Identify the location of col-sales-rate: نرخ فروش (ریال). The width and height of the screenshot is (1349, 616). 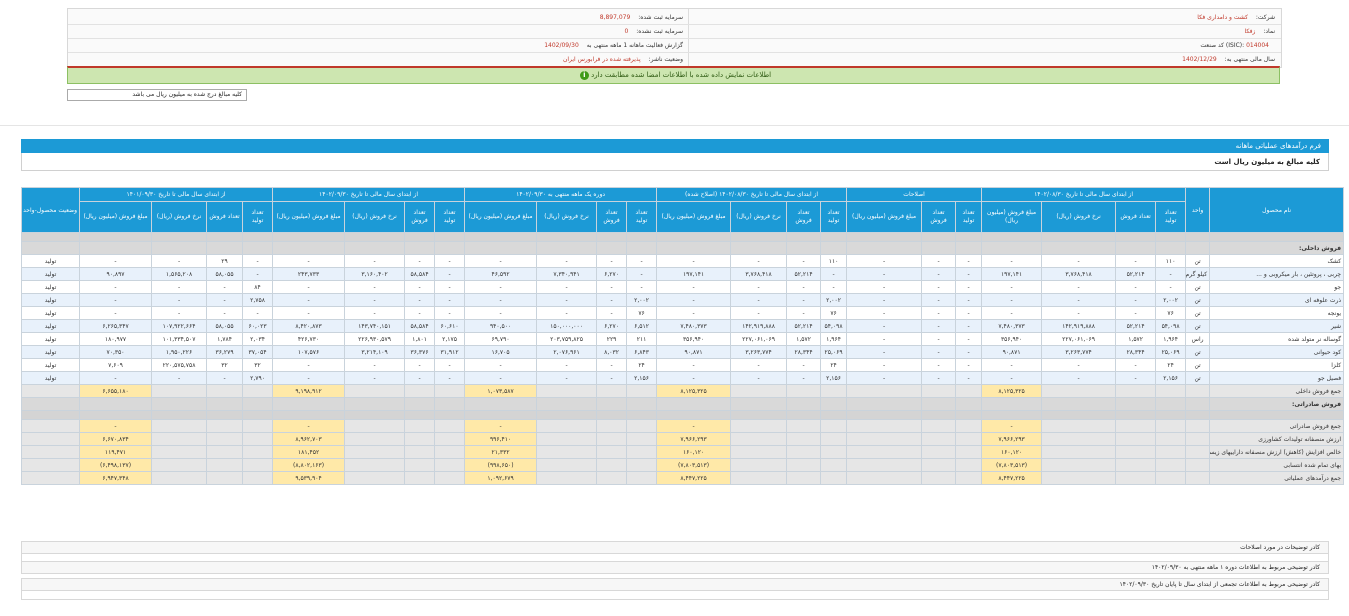
(375, 217).